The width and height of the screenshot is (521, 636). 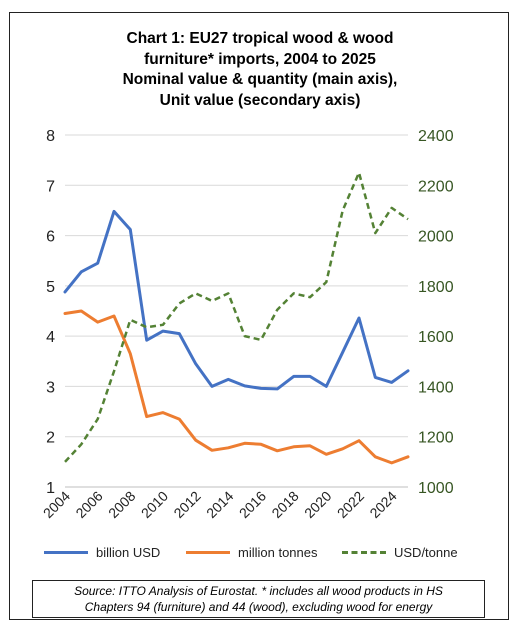 I want to click on chart-title-line-2: furniture* imports, 2004 to 2025, so click(x=260, y=59).